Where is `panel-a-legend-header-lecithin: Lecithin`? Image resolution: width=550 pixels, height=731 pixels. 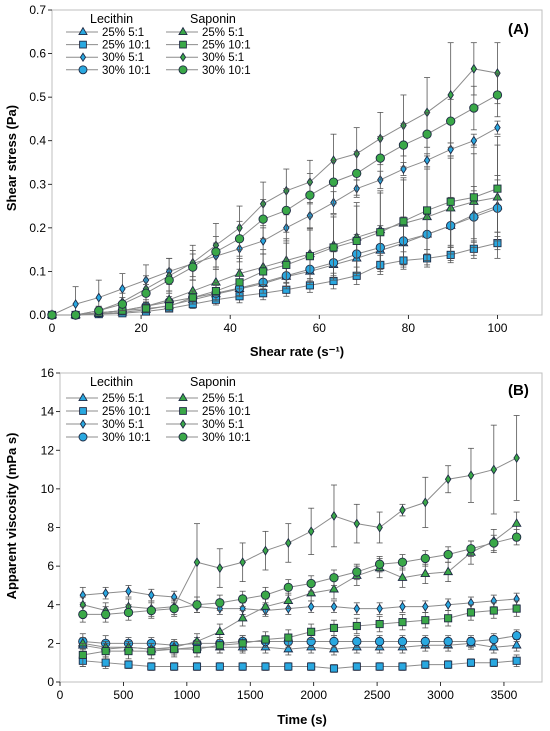 panel-a-legend-header-lecithin: Lecithin is located at coordinates (111, 19).